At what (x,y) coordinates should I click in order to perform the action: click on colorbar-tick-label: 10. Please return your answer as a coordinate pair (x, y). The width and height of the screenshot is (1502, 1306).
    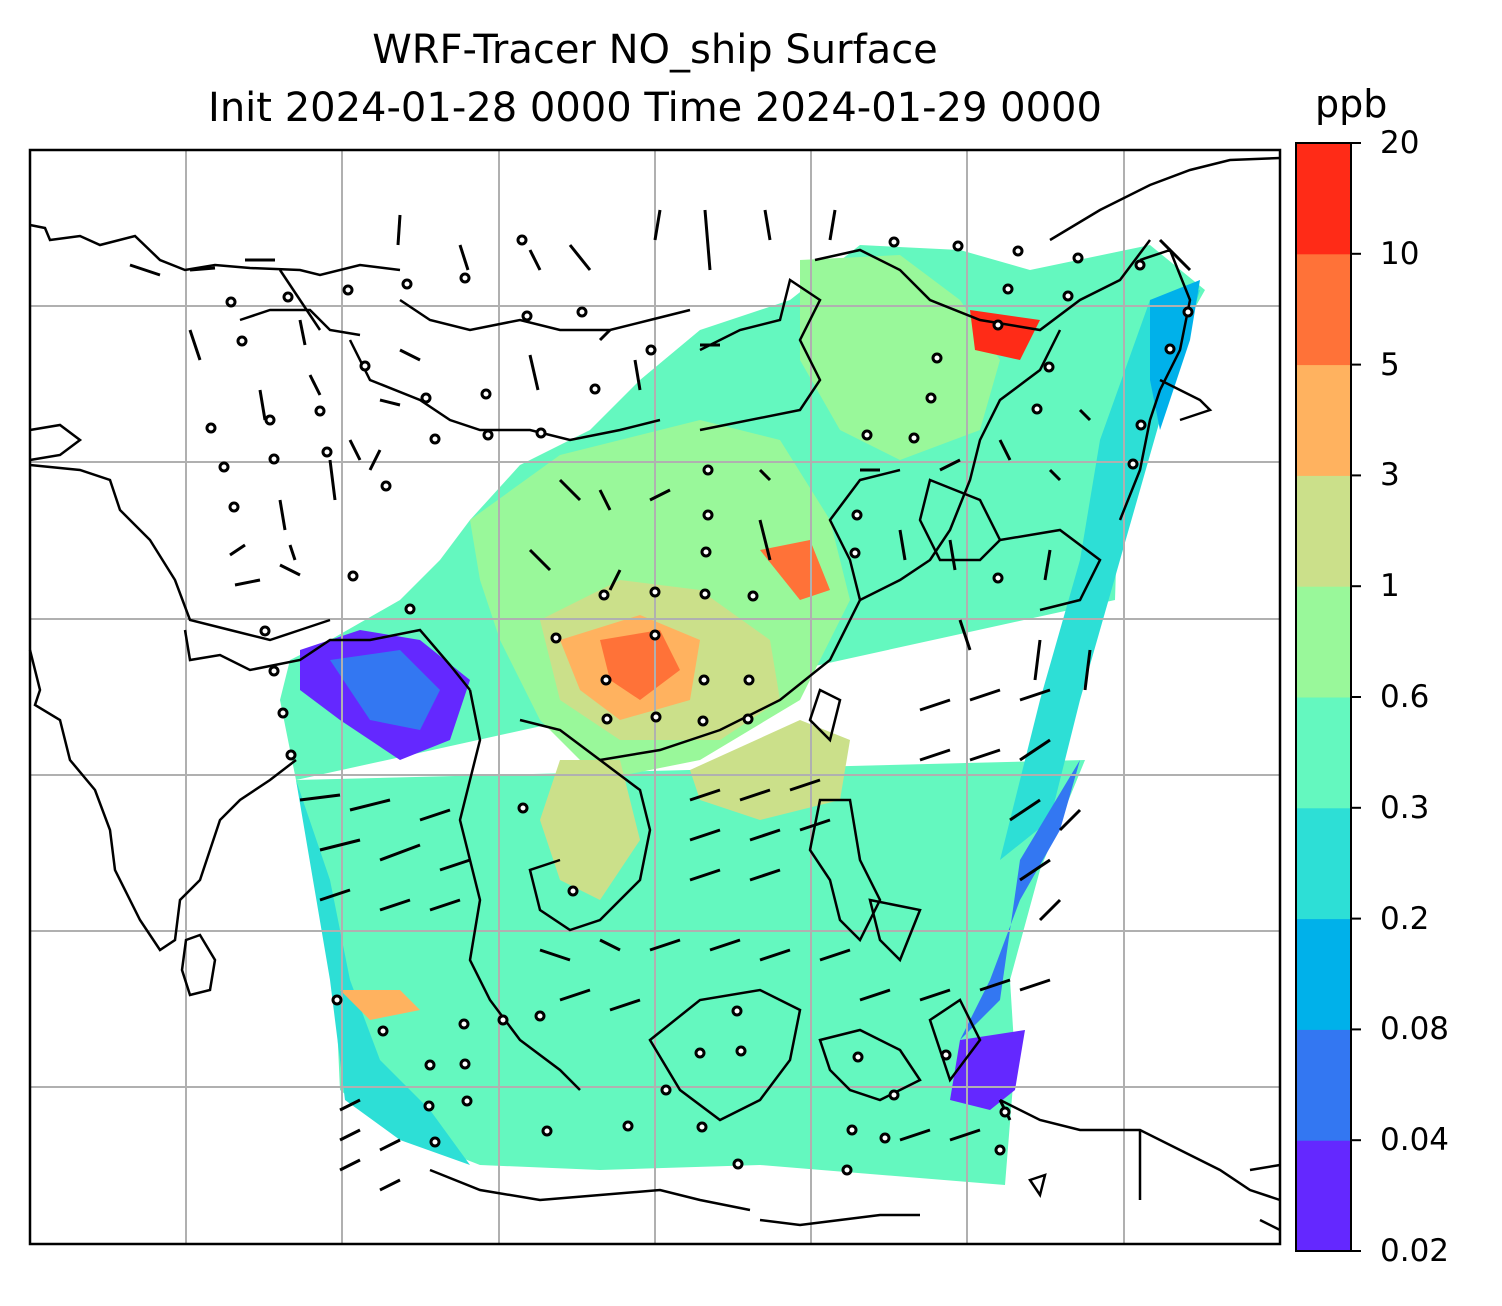
    Looking at the image, I should click on (1400, 253).